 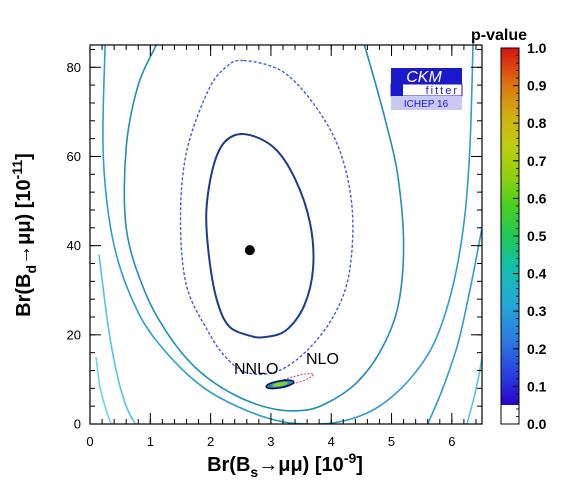 I want to click on colorbar-tick-label: 0.0, so click(x=537, y=424).